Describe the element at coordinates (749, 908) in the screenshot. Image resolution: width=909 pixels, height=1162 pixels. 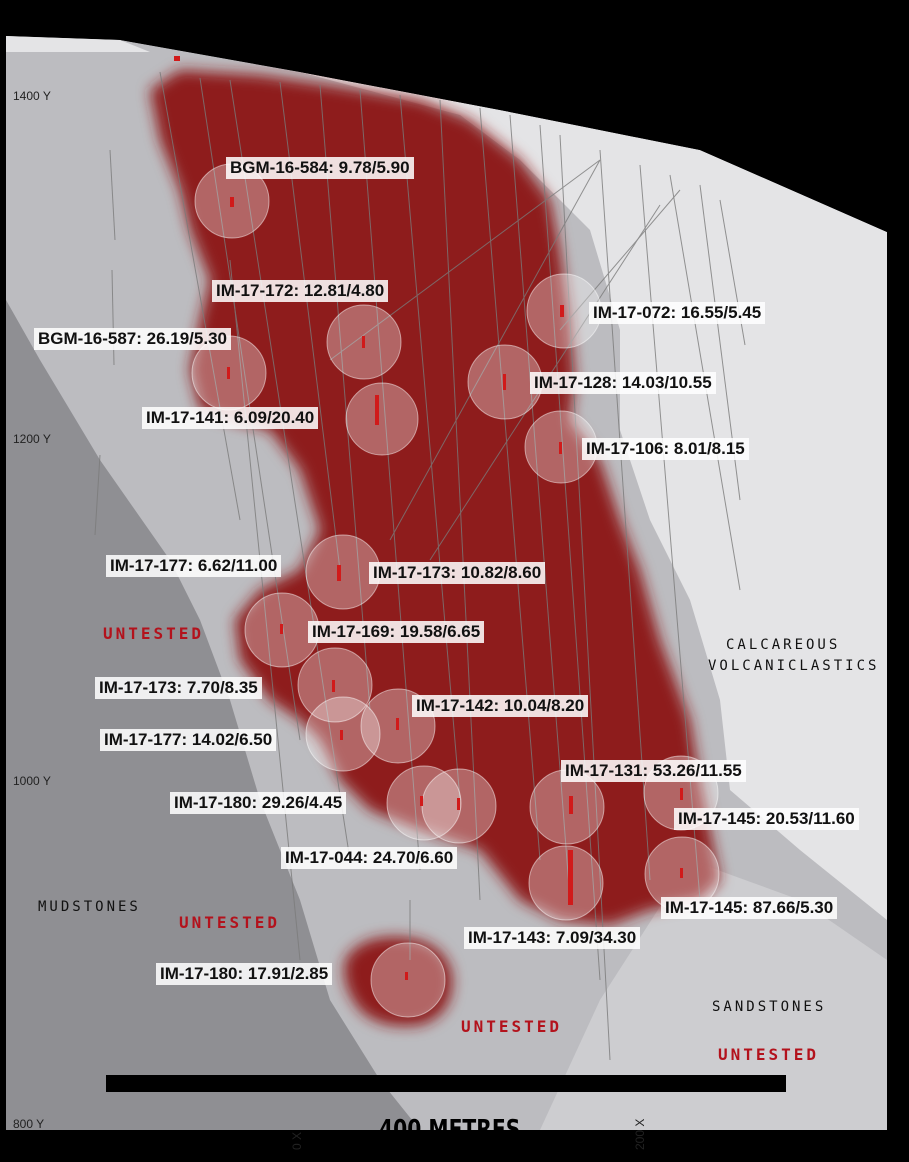
I see `intercept-label-im-17-145b: IM-17-145: 87.66/5.30` at that location.